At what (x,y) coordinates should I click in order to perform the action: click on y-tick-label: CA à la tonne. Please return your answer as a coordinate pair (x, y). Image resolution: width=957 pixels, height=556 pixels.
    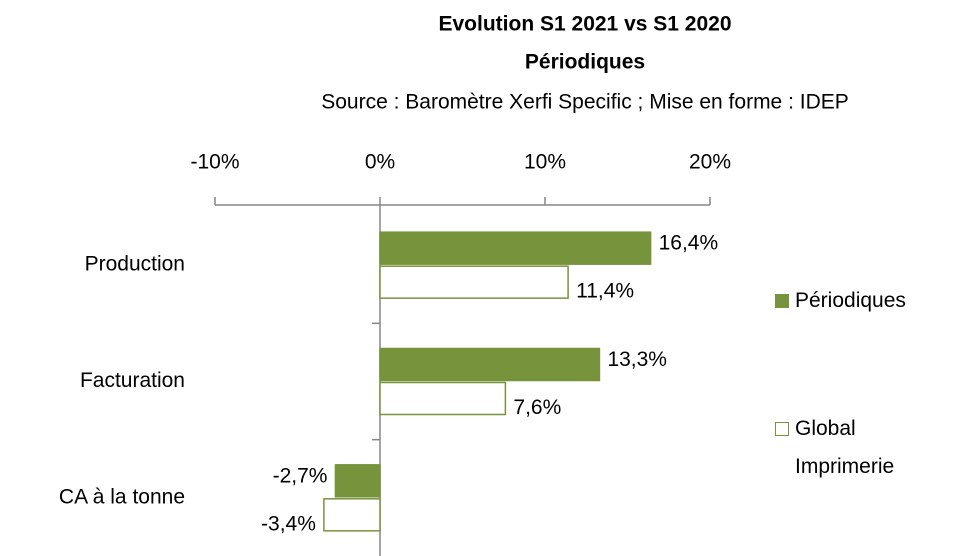
    Looking at the image, I should click on (122, 496).